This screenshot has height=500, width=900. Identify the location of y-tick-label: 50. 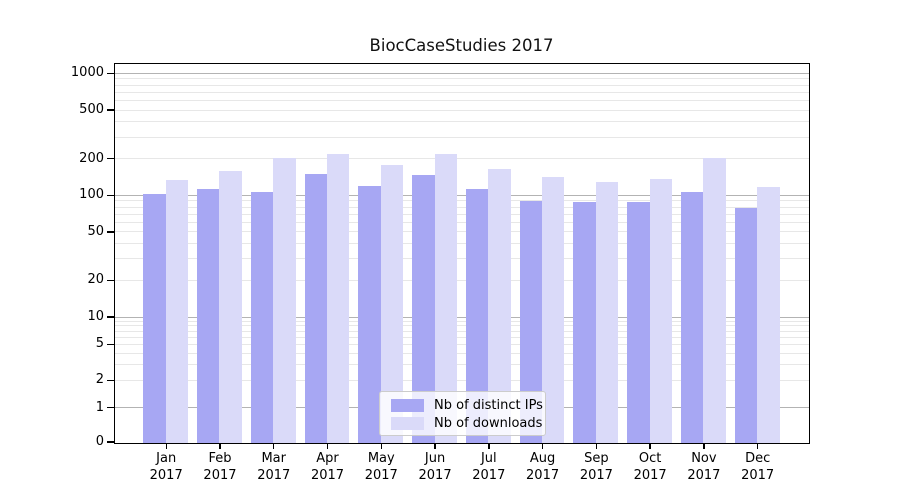
(95, 231).